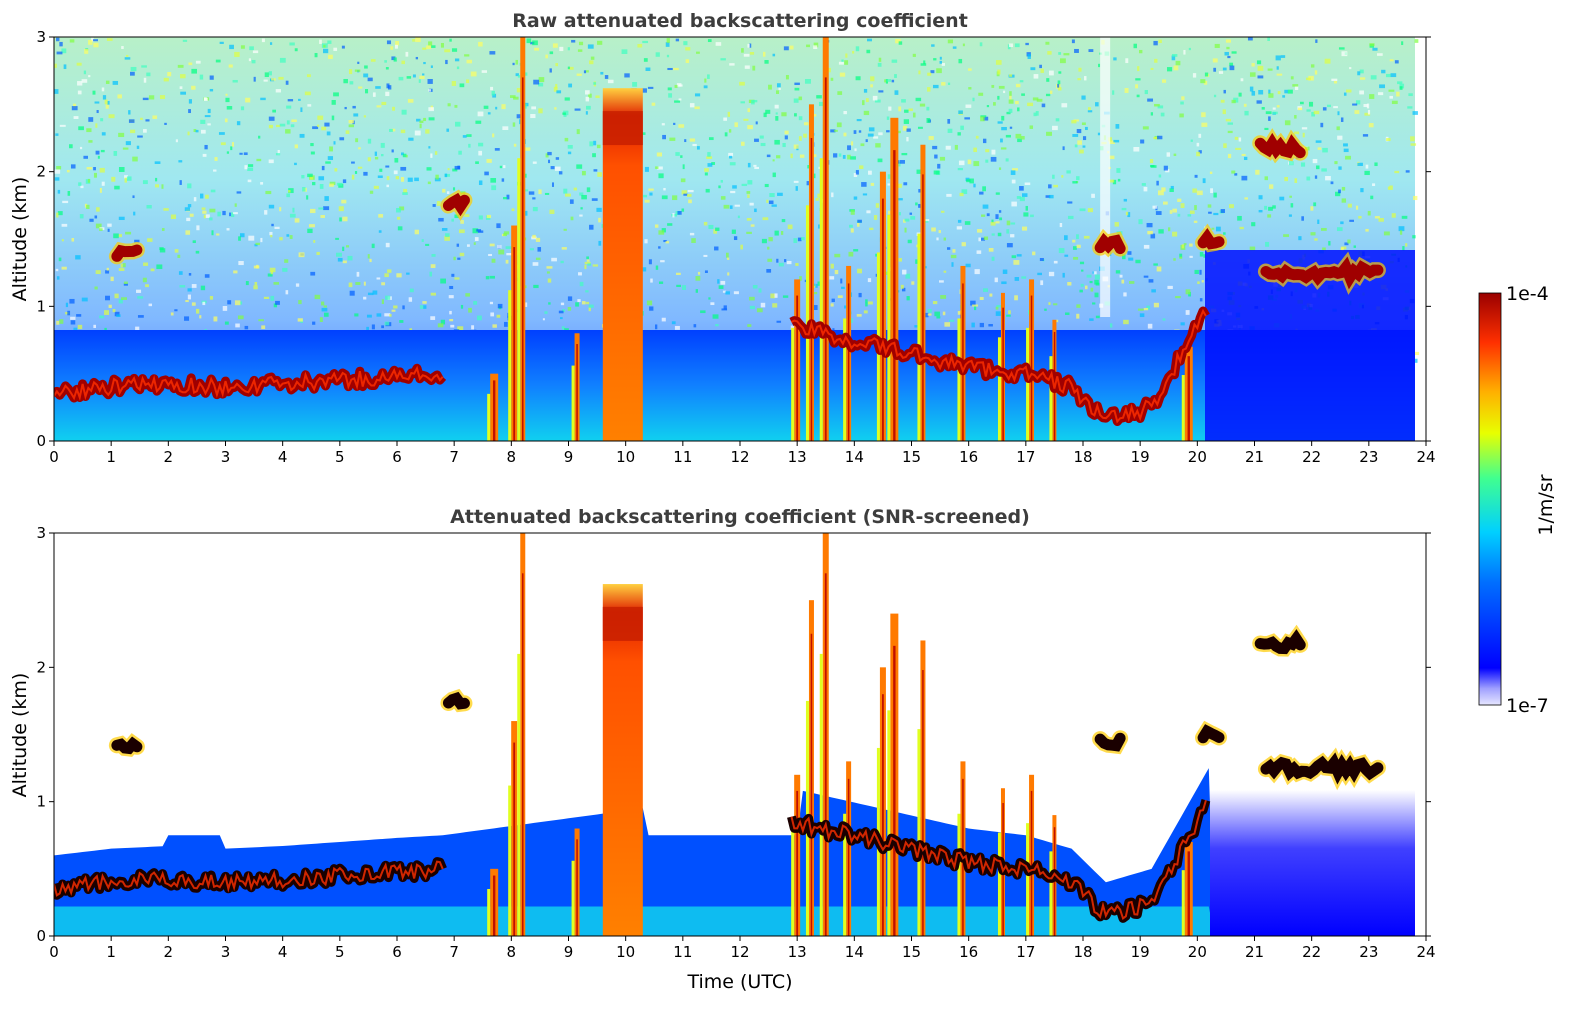 This screenshot has width=1595, height=1020. I want to click on x-tick-label: 23, so click(1368, 952).